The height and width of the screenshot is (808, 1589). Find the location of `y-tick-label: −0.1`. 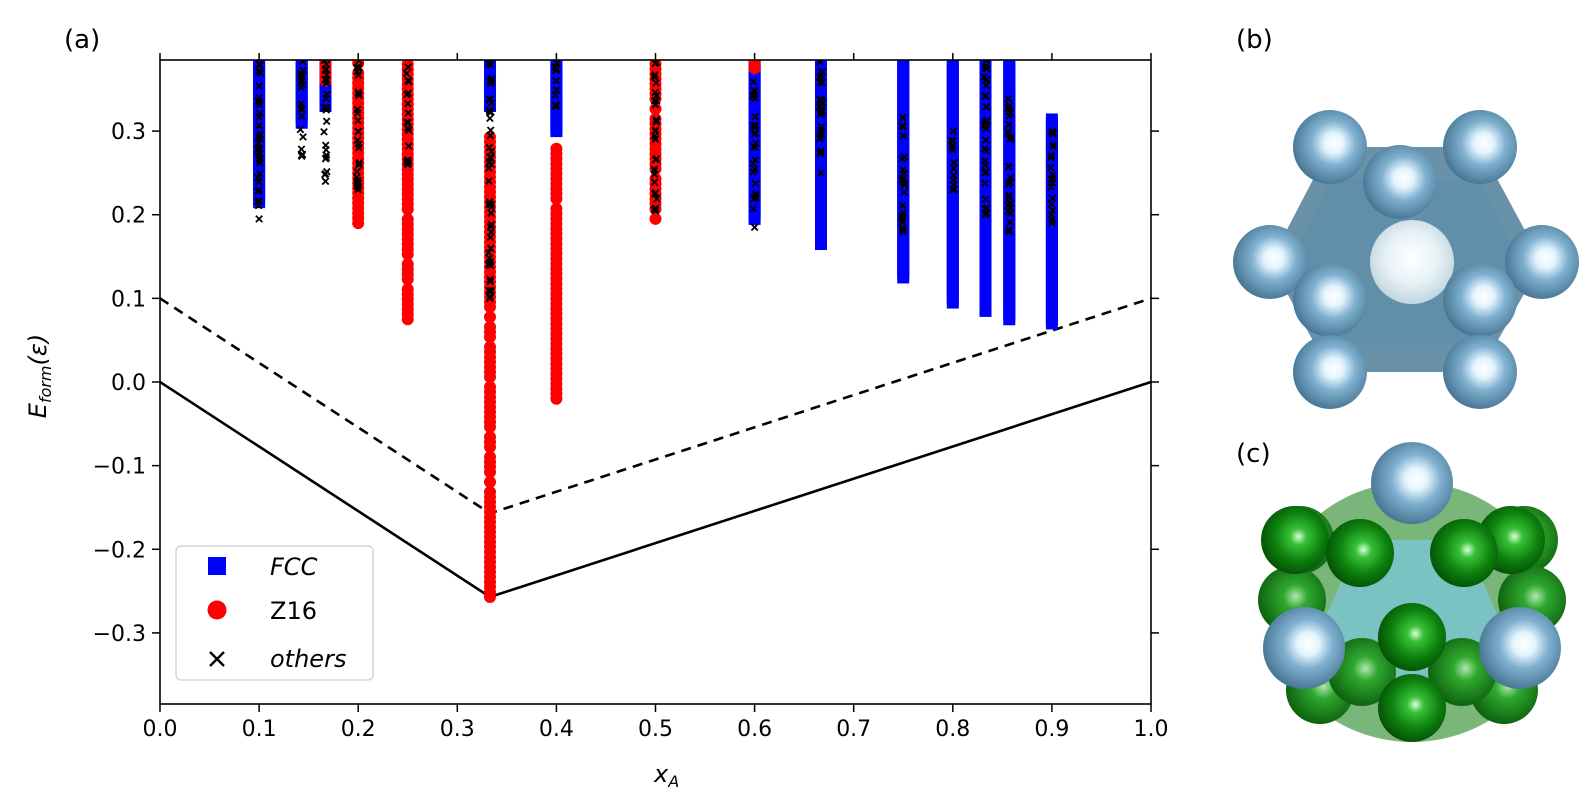

y-tick-label: −0.1 is located at coordinates (119, 467).